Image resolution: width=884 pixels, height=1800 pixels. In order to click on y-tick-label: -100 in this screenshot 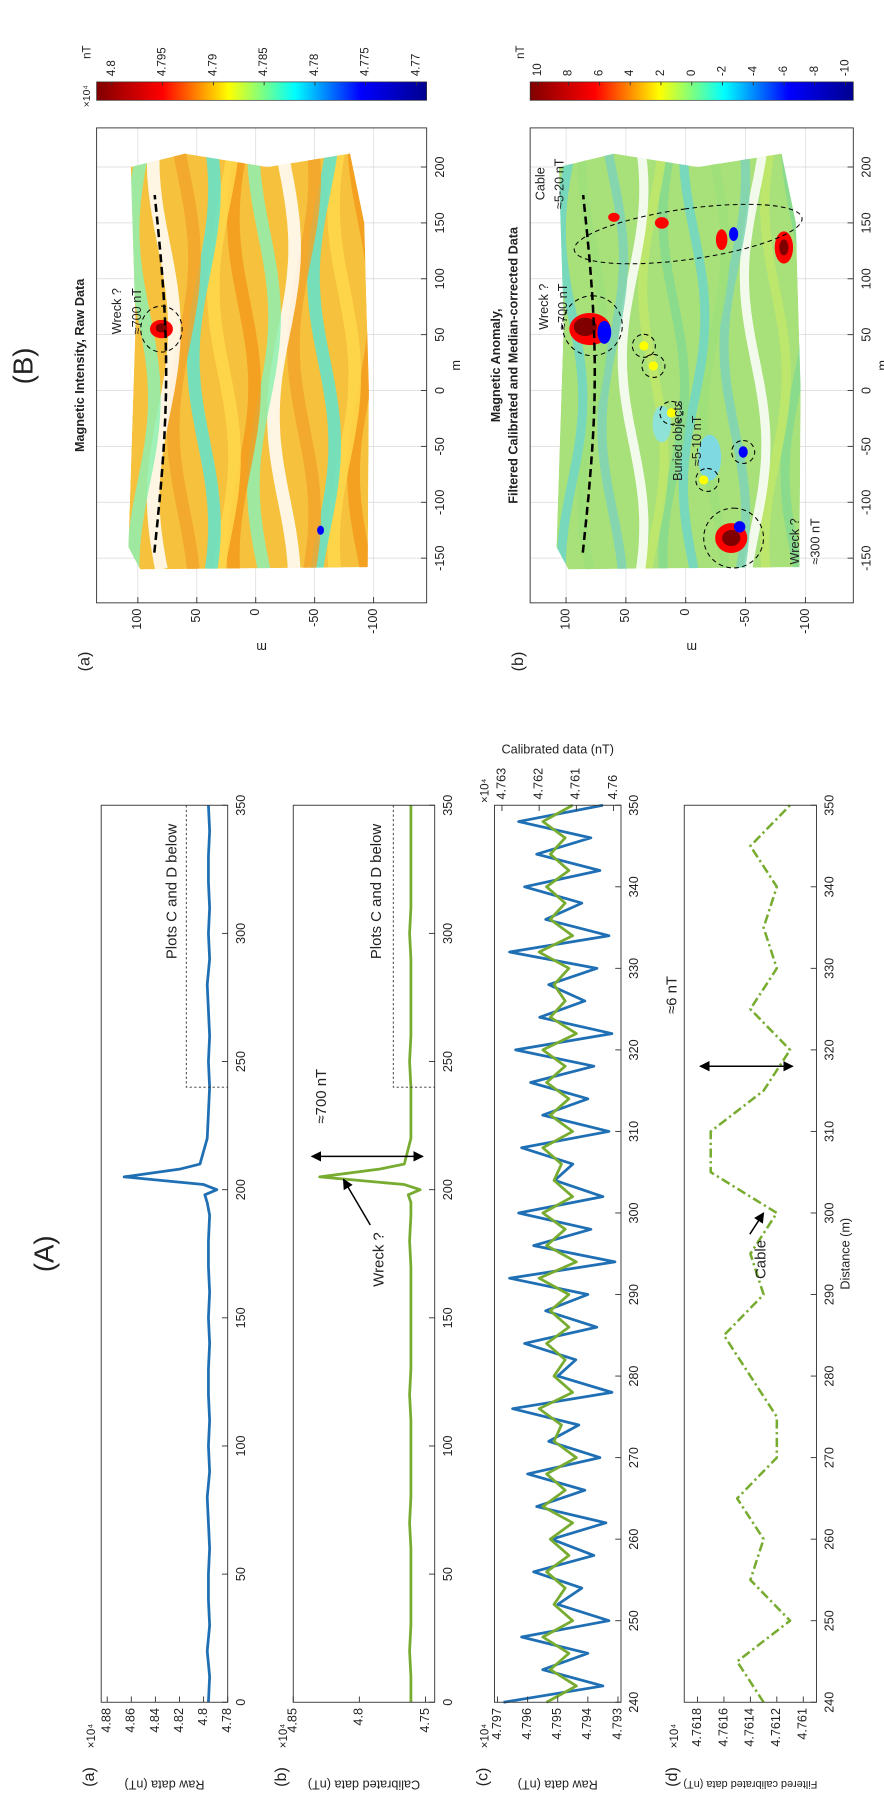, I will do `click(805, 621)`.